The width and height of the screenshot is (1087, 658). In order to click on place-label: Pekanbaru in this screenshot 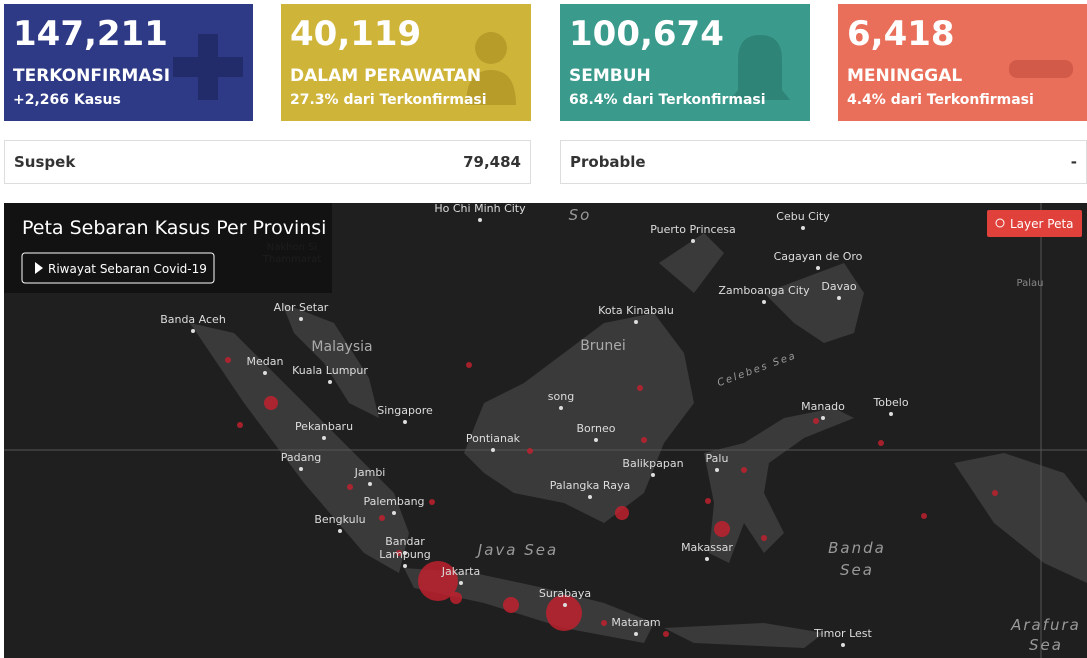, I will do `click(324, 426)`.